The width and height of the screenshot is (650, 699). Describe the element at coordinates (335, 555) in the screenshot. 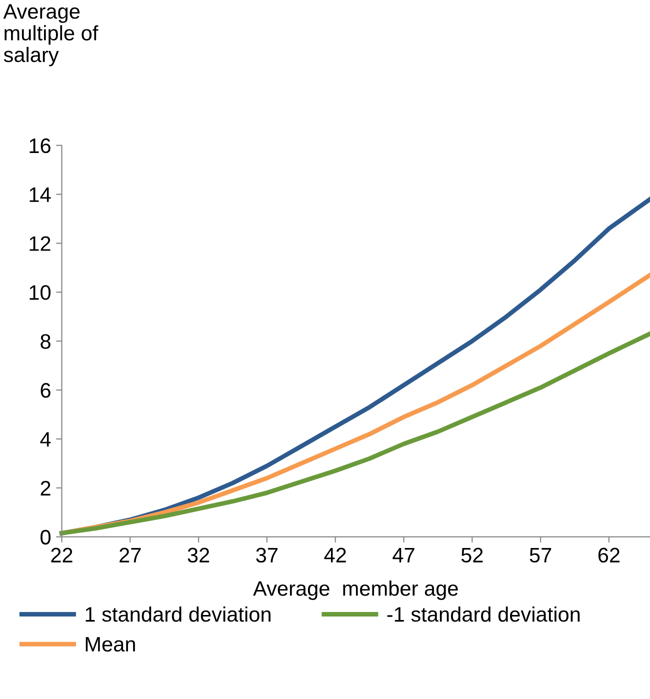

I see `x-tick-label: 42` at that location.